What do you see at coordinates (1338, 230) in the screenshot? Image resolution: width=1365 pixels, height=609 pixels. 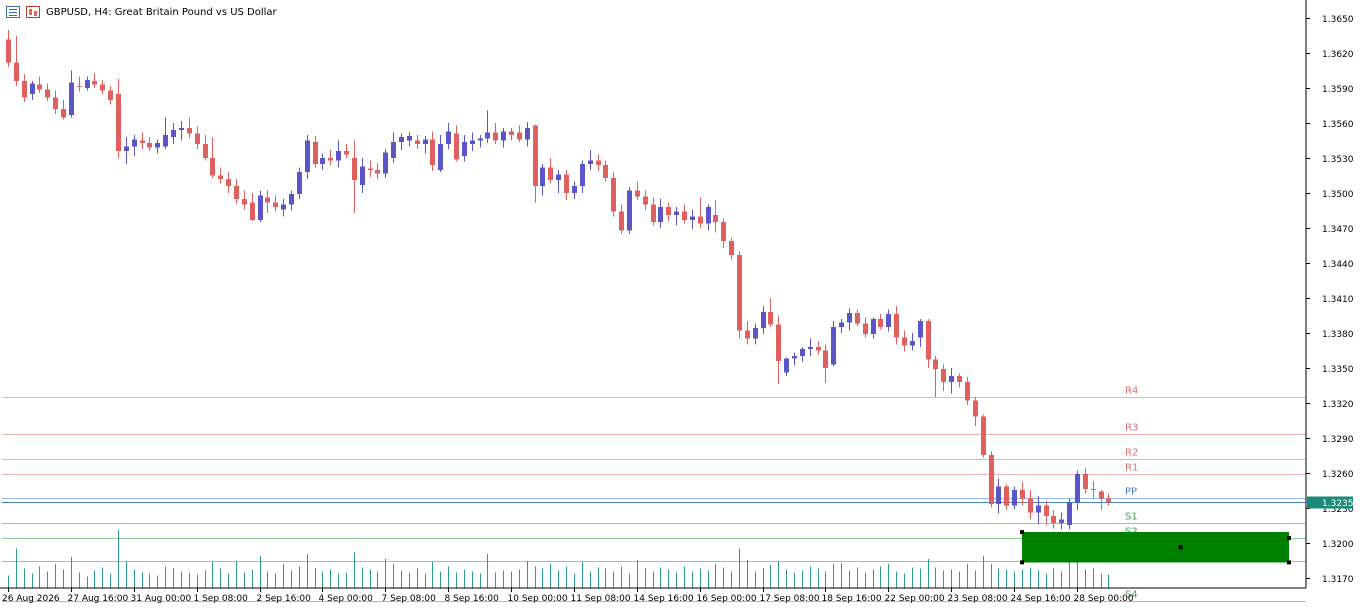 I see `price-tick-label: 1.3470` at bounding box center [1338, 230].